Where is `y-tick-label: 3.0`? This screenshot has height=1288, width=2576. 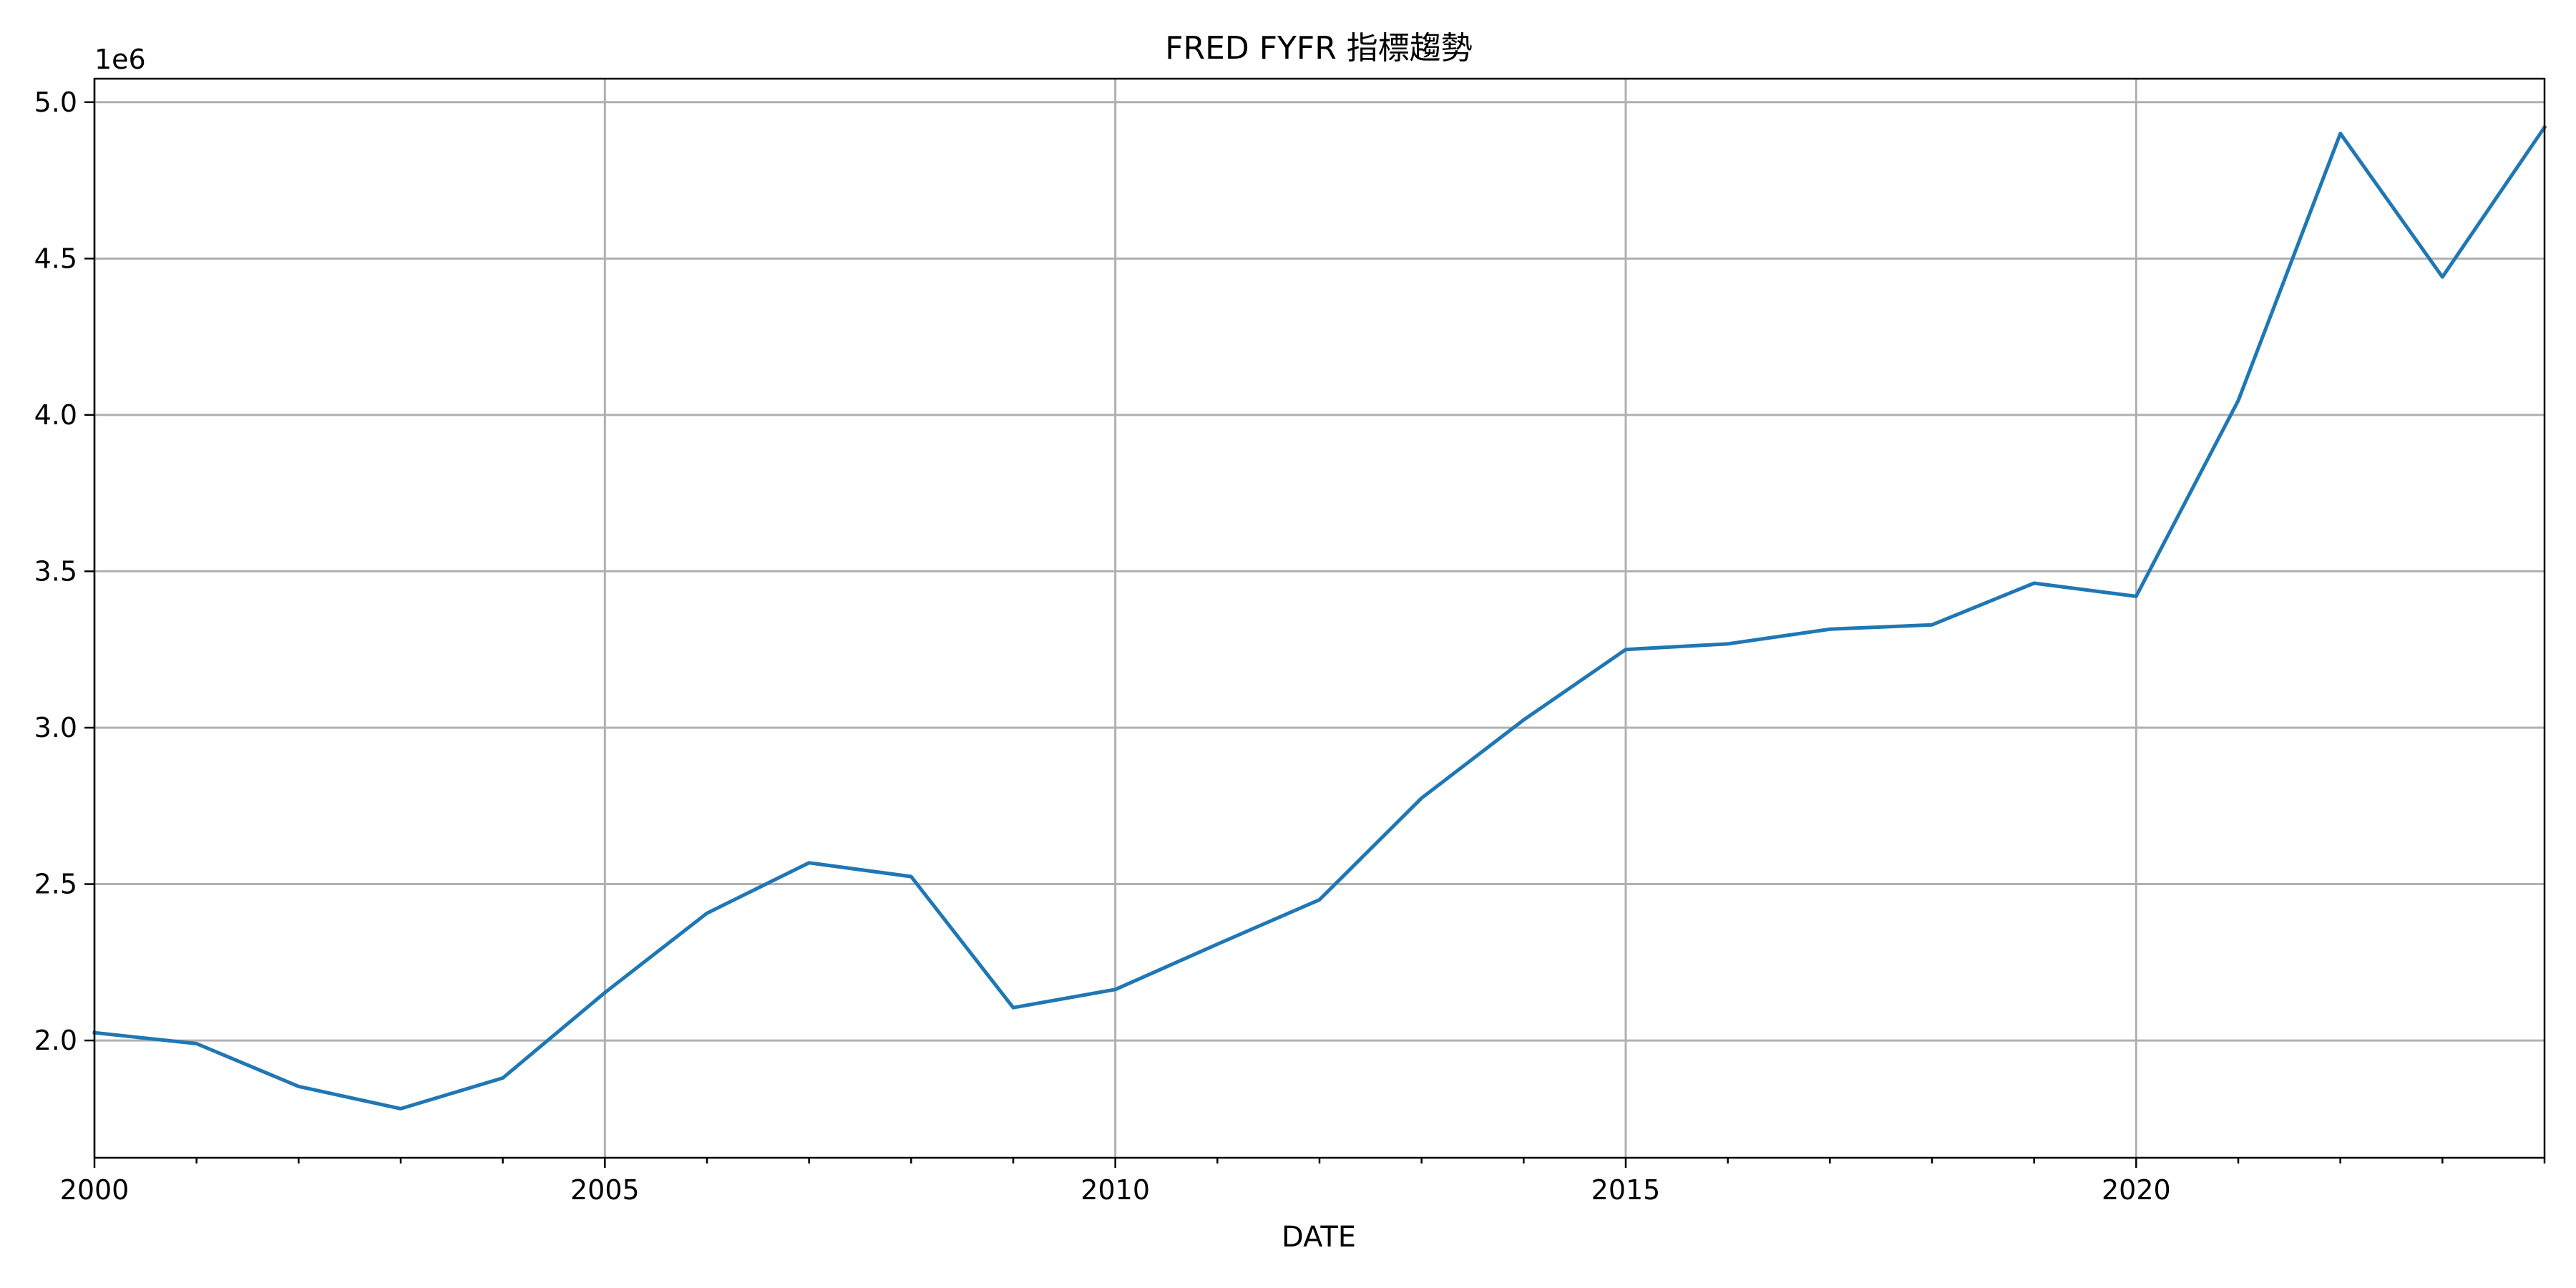
y-tick-label: 3.0 is located at coordinates (55, 727).